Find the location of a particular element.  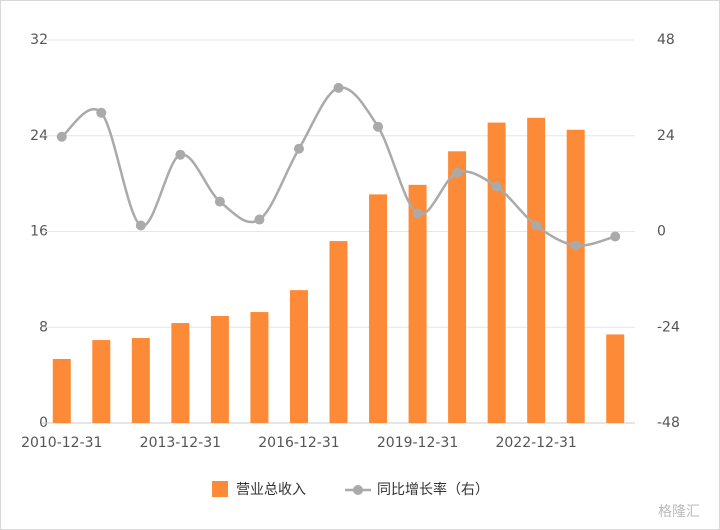

watermark: 格隆汇 is located at coordinates (679, 512).